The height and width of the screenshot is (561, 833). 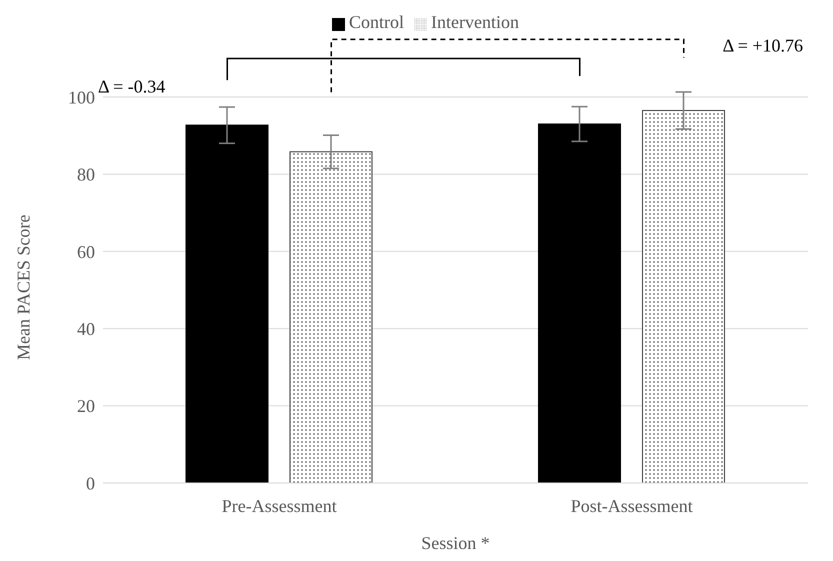 I want to click on text: Δ = +10.76, so click(x=762, y=46).